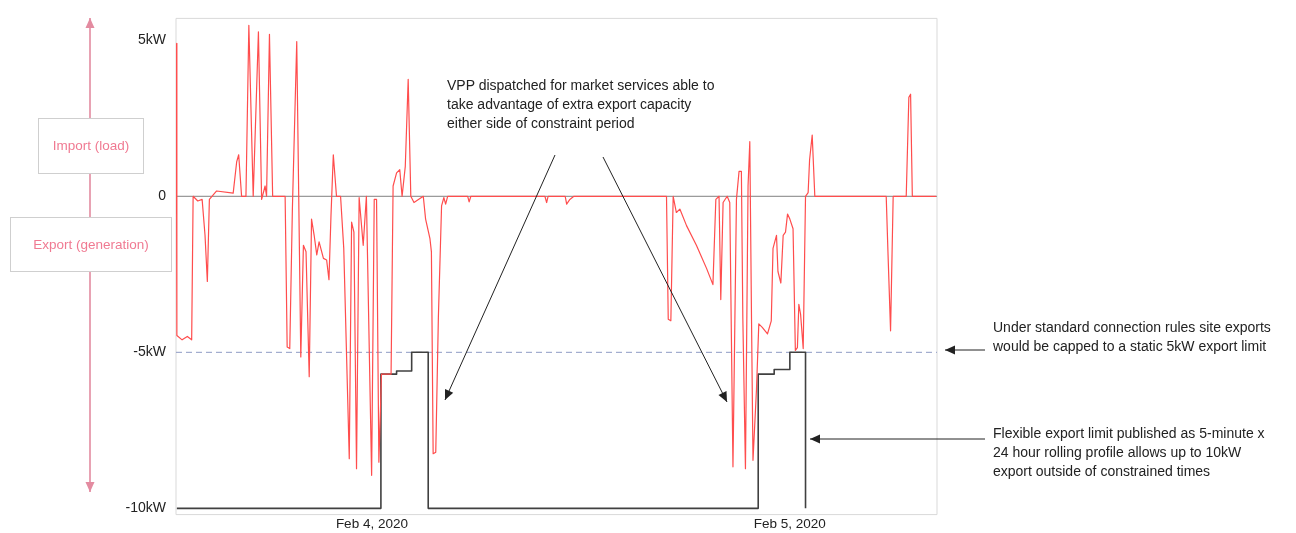 The image size is (1296, 533). Describe the element at coordinates (371, 524) in the screenshot. I see `x-tick-label: Feb 4, 2020` at that location.